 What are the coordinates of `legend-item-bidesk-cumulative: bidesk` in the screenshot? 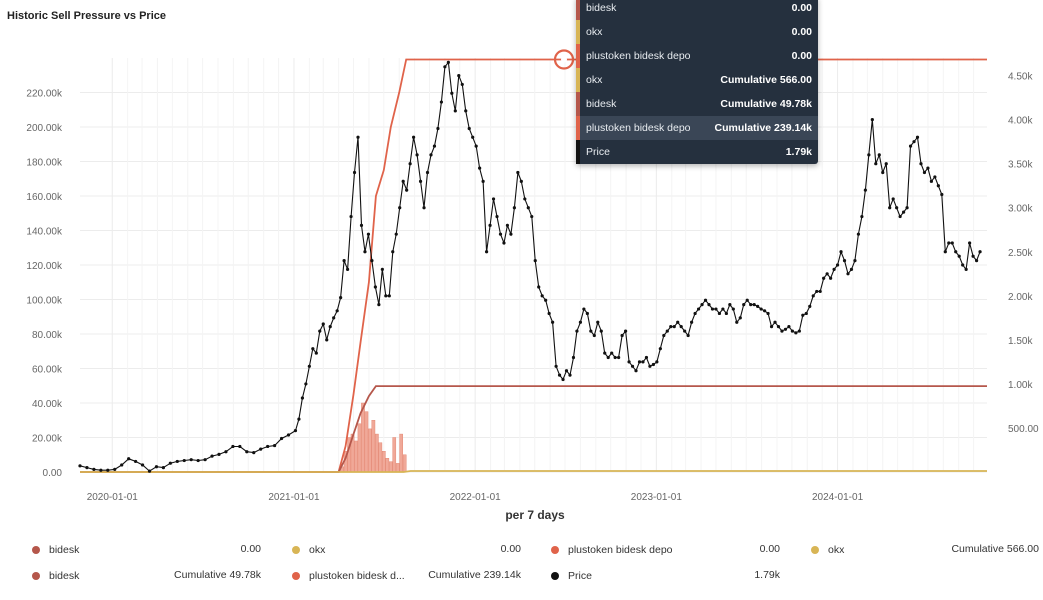 It's located at (55, 576).